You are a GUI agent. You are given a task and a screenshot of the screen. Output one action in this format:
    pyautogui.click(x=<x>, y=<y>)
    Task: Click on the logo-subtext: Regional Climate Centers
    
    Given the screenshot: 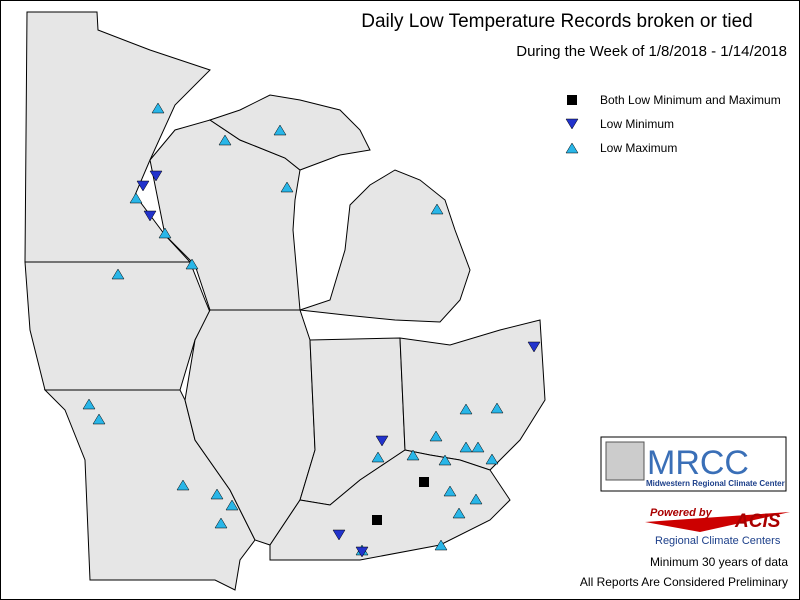 What is the action you would take?
    pyautogui.click(x=718, y=541)
    